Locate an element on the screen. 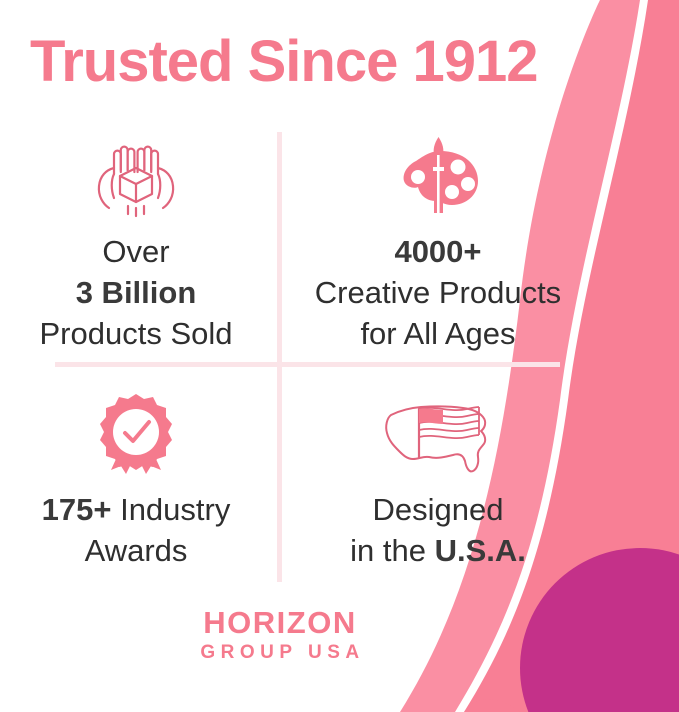 The height and width of the screenshot is (712, 679). logo-tagline: GROUP USA is located at coordinates (282, 652).